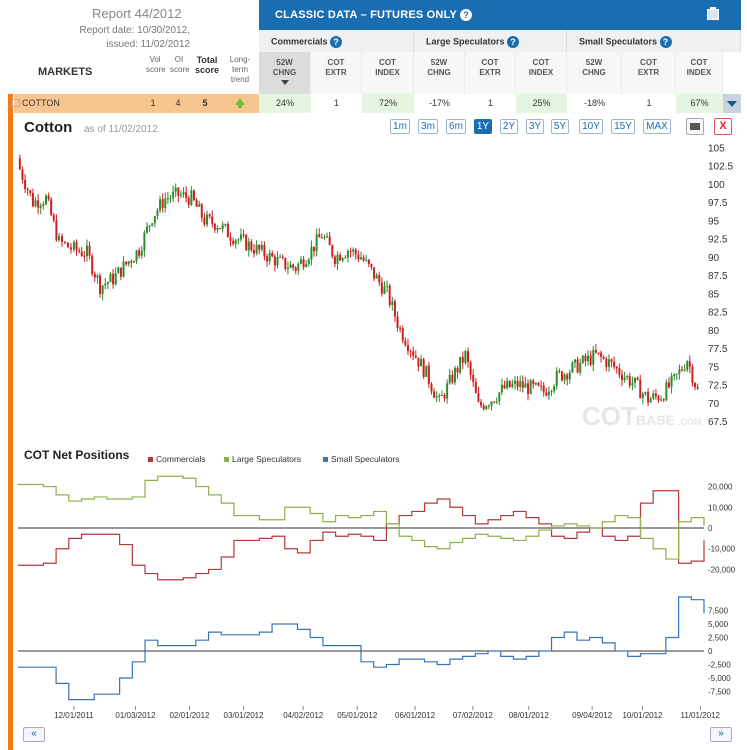  Describe the element at coordinates (34, 734) in the screenshot. I see `prev-period-button: «` at that location.